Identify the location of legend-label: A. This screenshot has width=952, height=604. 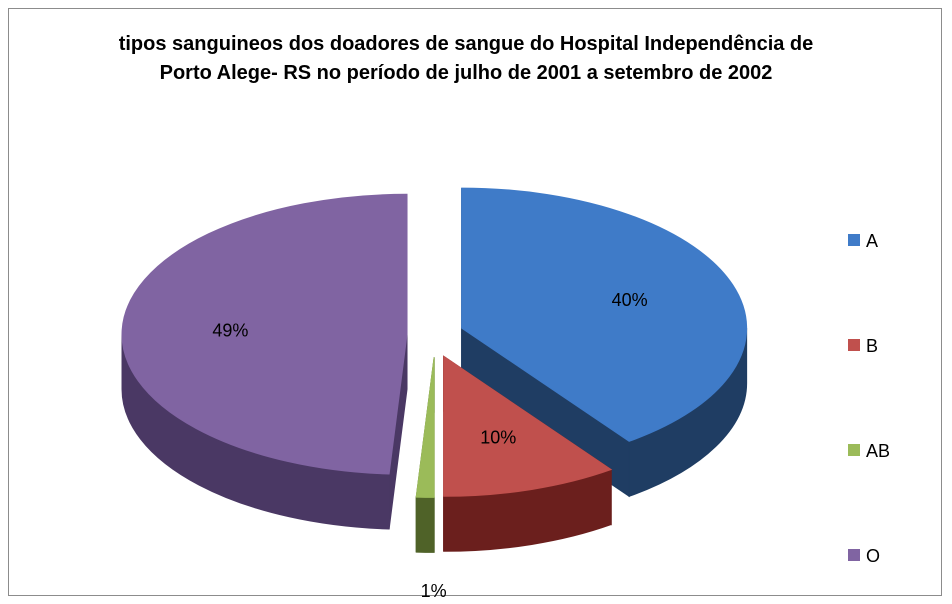
(872, 241).